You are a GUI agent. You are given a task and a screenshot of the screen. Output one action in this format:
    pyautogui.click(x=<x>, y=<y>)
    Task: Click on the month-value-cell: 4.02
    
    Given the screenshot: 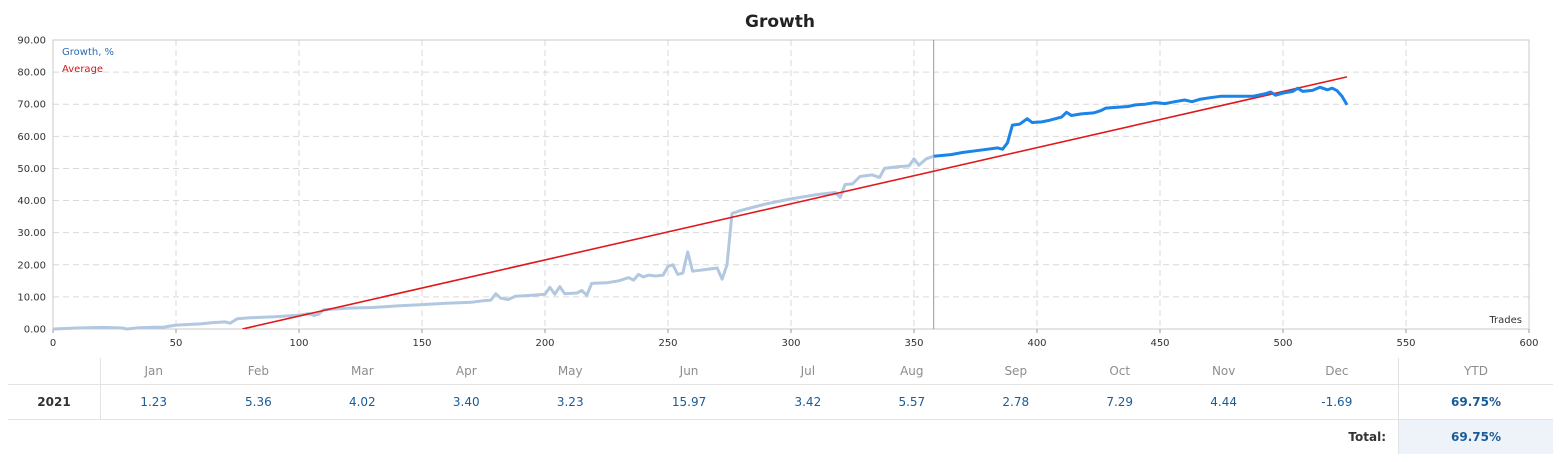 What is the action you would take?
    pyautogui.click(x=362, y=402)
    